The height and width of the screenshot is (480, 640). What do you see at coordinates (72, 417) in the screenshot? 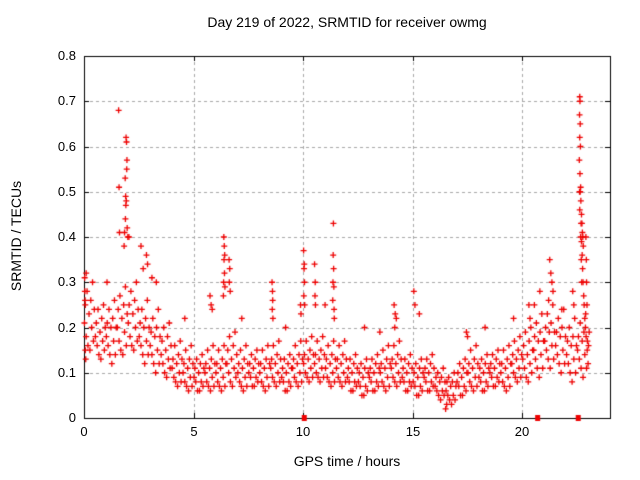
I see `y-tick-label: 0` at bounding box center [72, 417].